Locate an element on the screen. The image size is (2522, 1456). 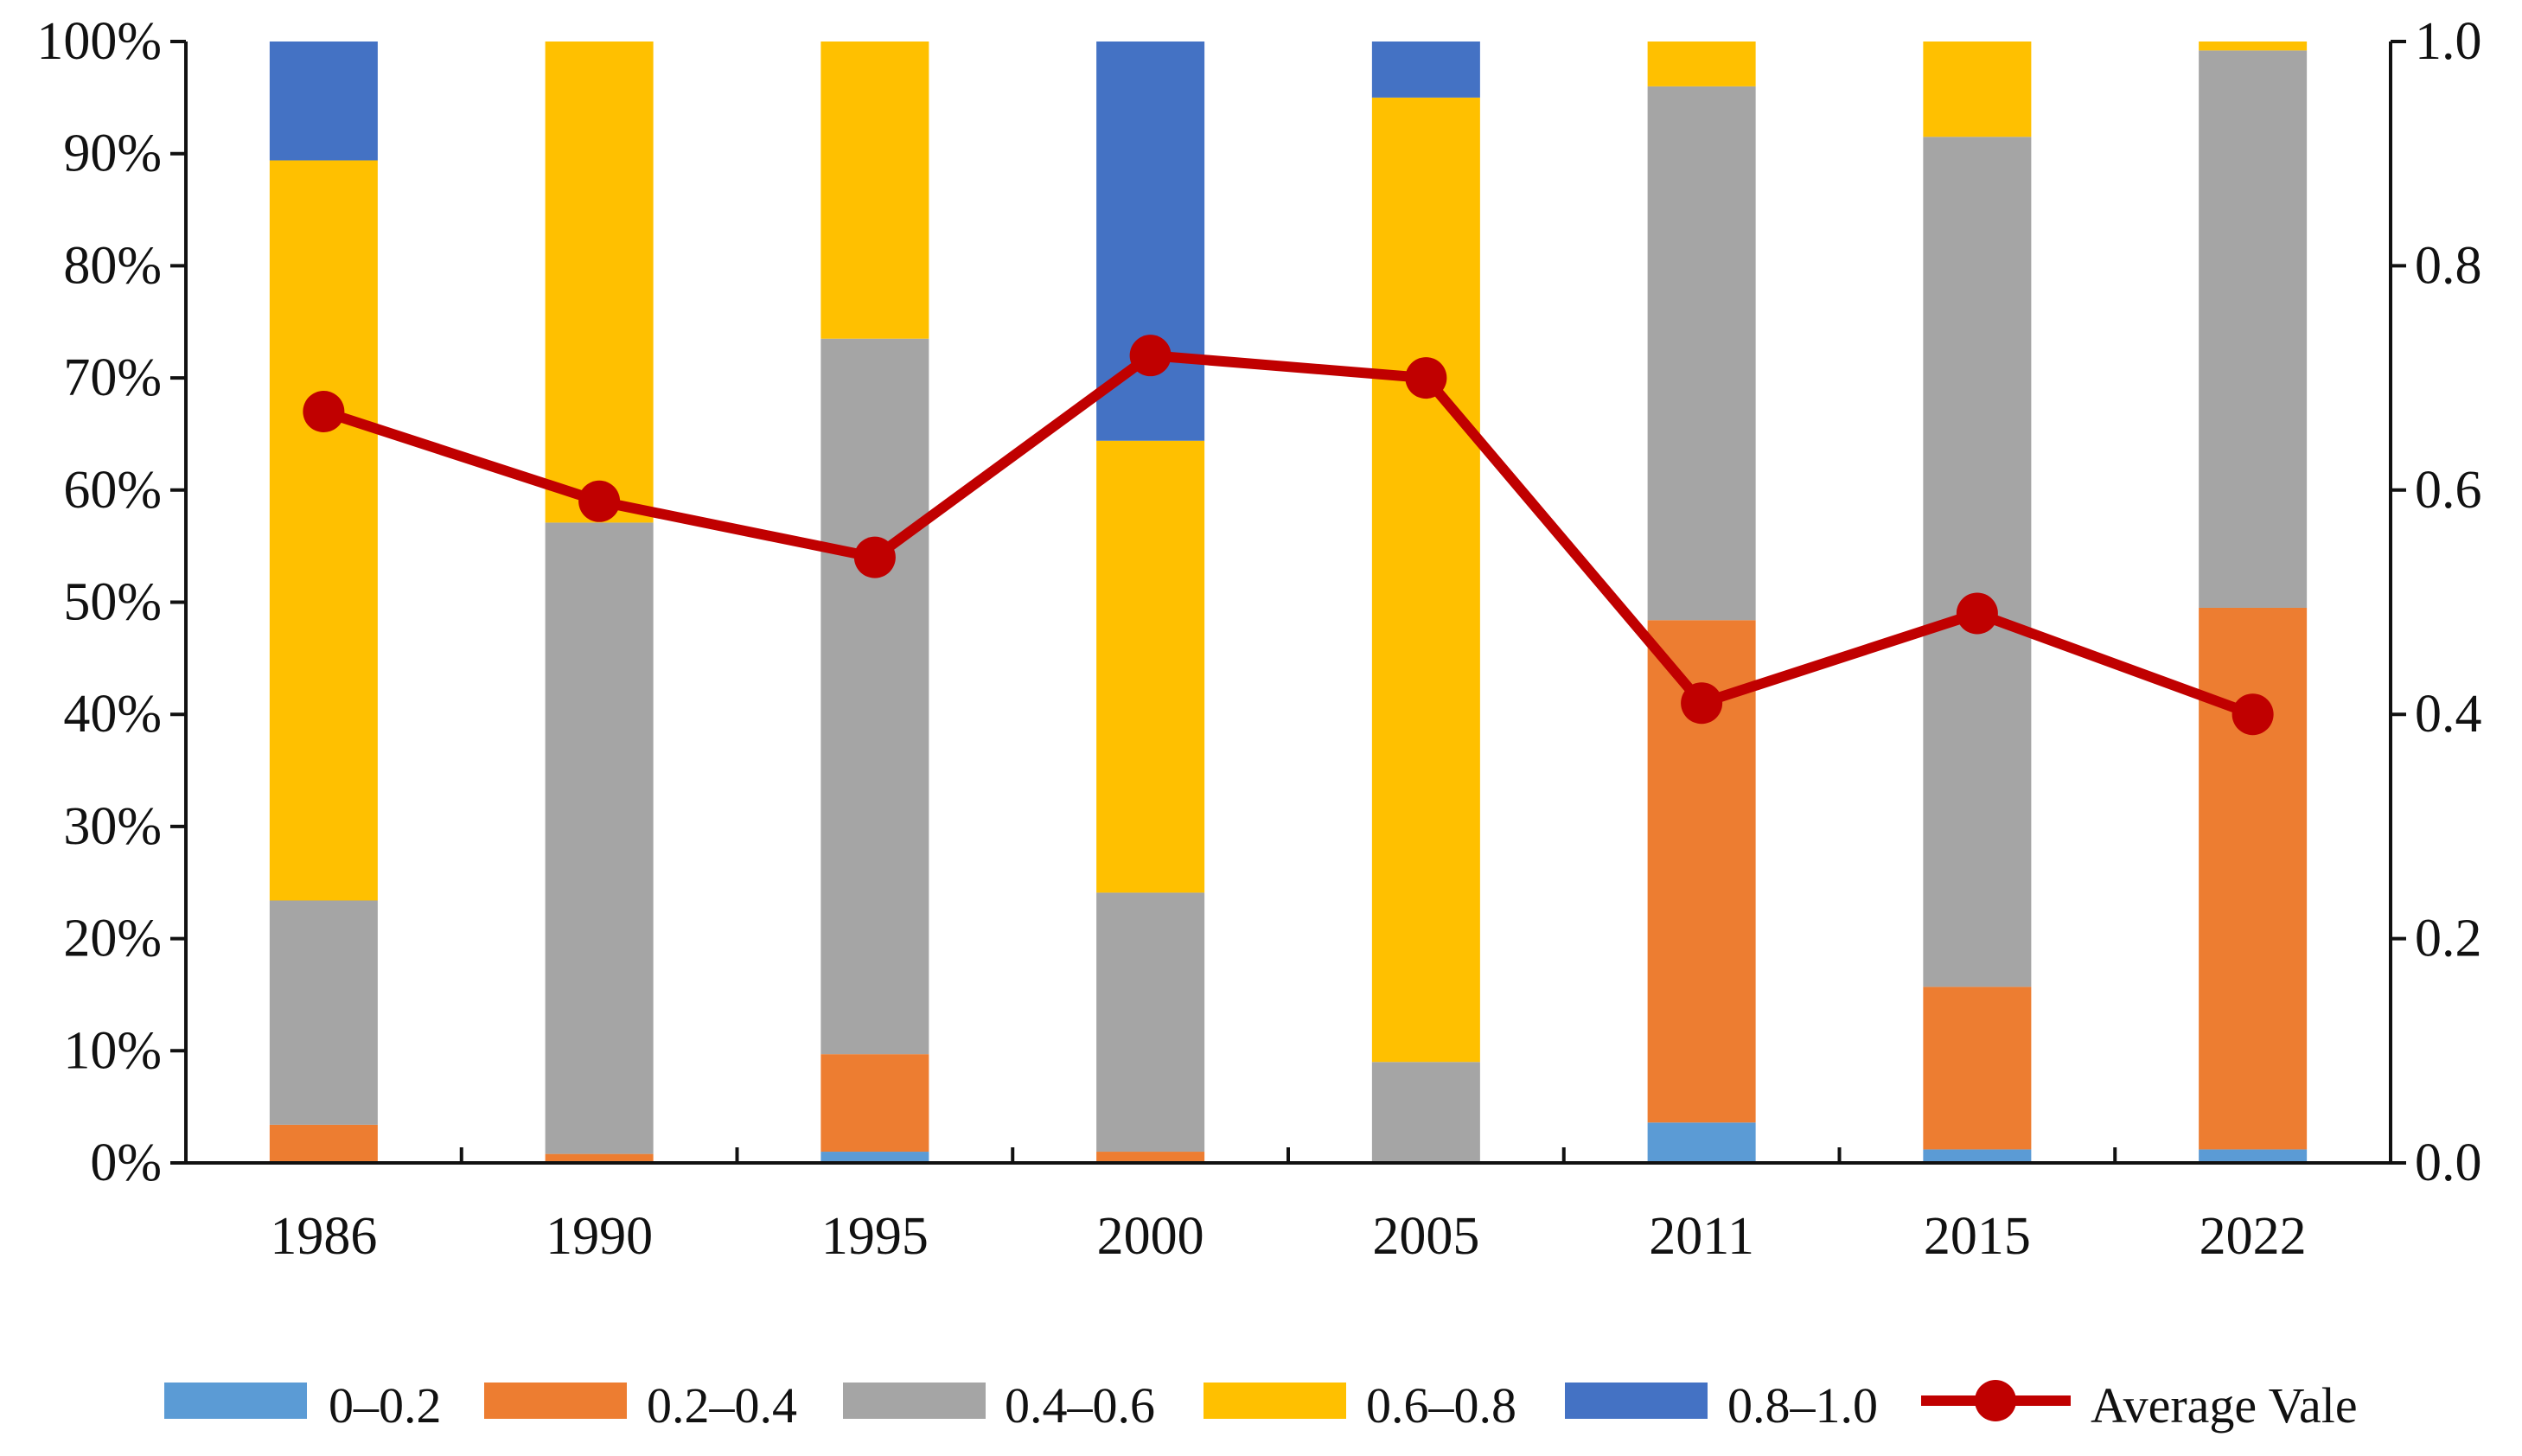
average-point-2022 is located at coordinates (2252, 714).